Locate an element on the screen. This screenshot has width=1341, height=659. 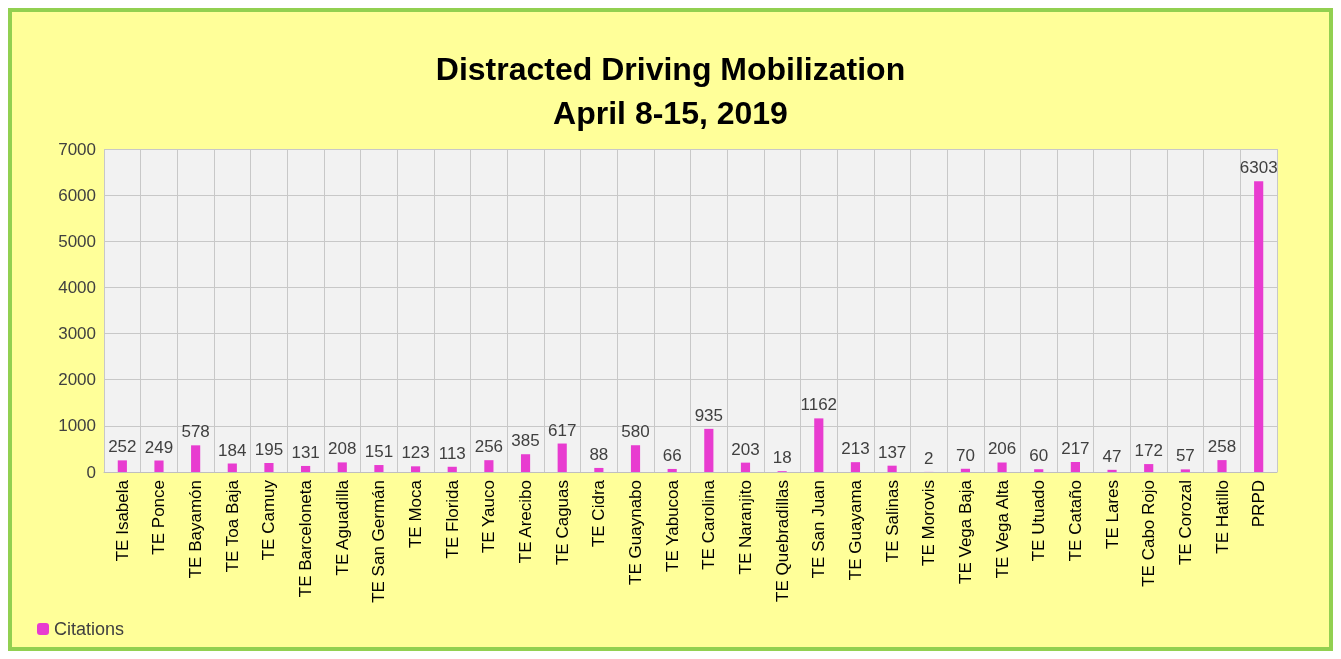
data-label: 213 is located at coordinates (855, 449).